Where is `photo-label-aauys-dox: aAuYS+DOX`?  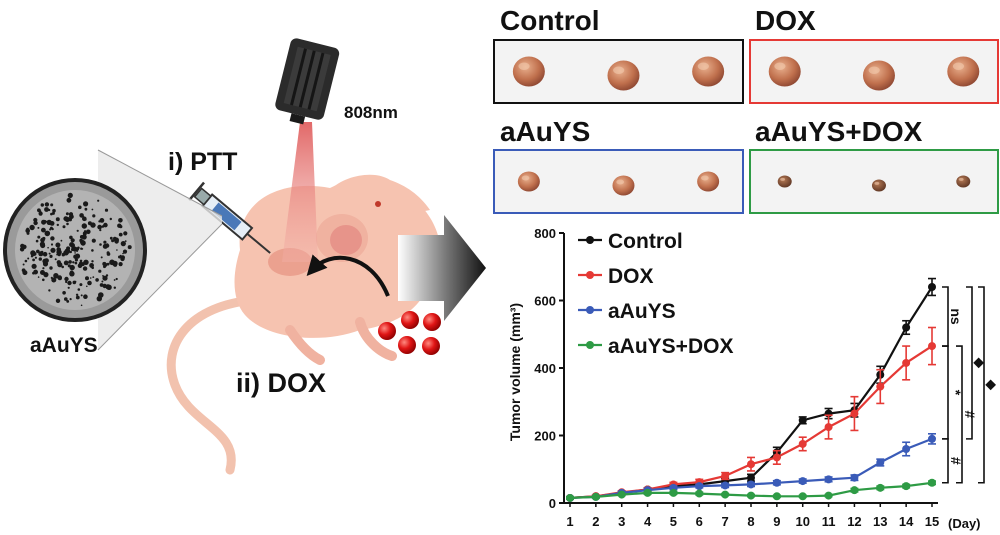 photo-label-aauys-dox: aAuYS+DOX is located at coordinates (839, 131).